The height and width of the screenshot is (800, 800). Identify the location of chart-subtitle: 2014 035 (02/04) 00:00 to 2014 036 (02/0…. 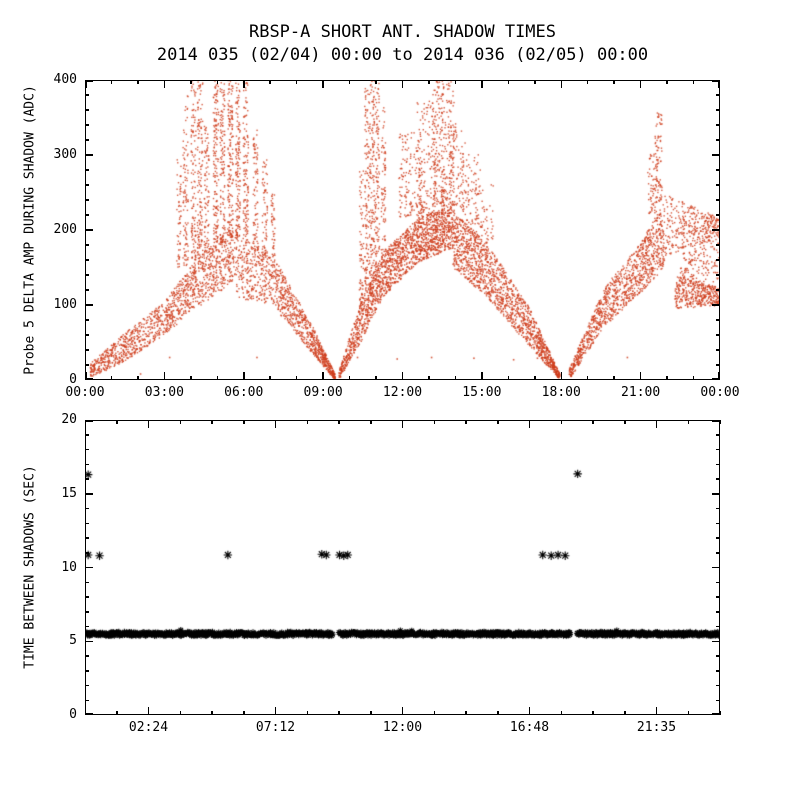
(402, 55).